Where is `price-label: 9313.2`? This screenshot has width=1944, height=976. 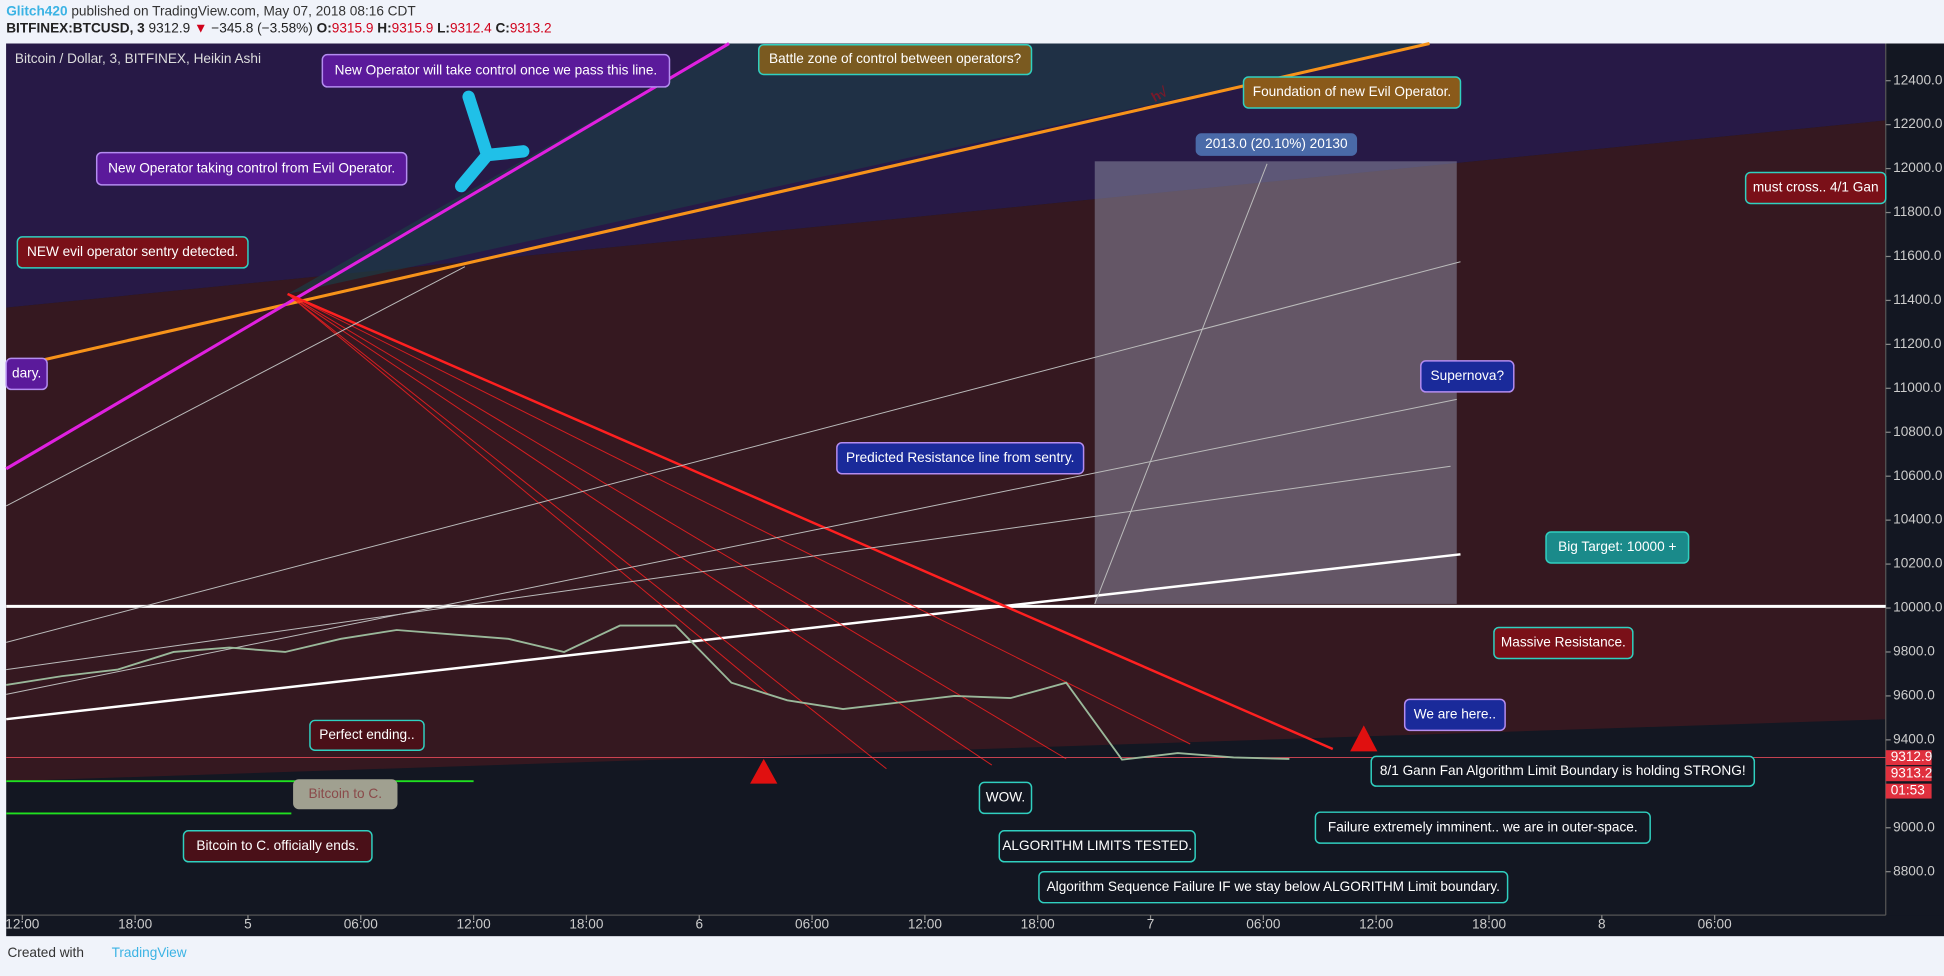
price-label: 9313.2 is located at coordinates (1912, 772).